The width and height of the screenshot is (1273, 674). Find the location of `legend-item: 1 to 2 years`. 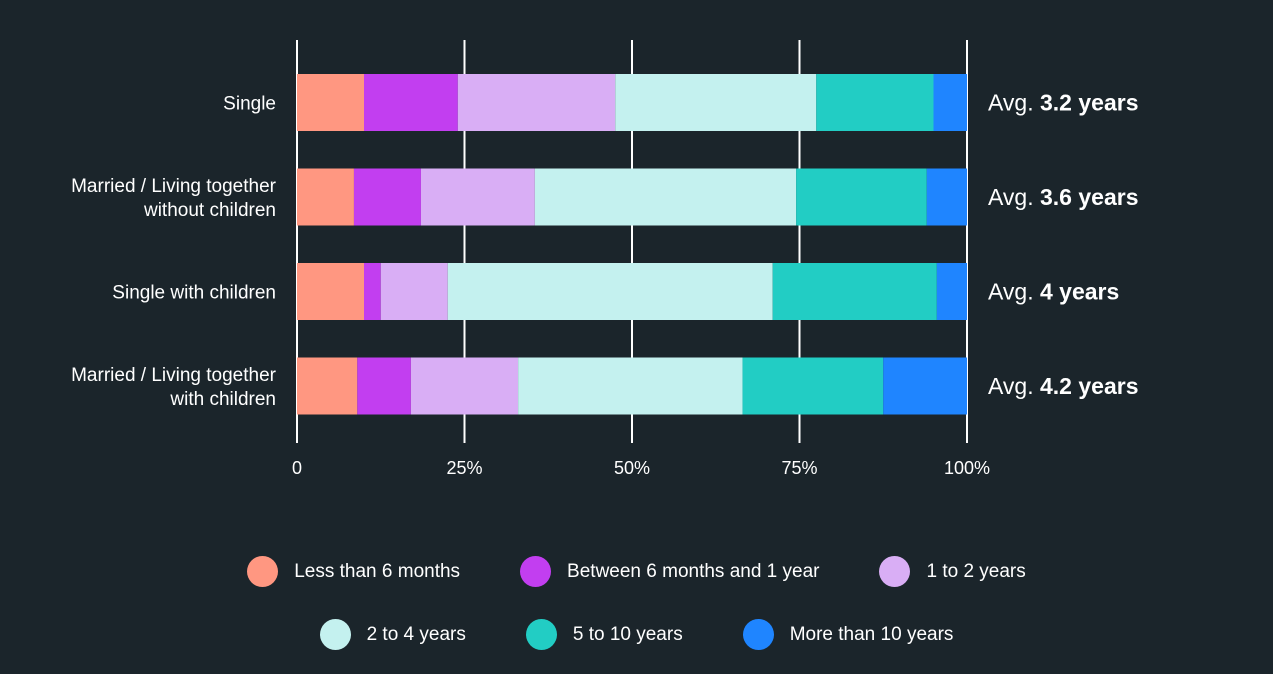

legend-item: 1 to 2 years is located at coordinates (952, 571).